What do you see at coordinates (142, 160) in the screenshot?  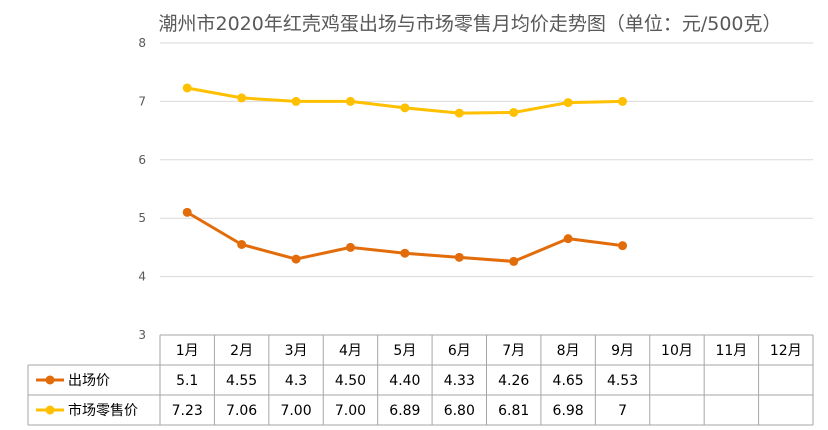 I see `y-tick-label: 6` at bounding box center [142, 160].